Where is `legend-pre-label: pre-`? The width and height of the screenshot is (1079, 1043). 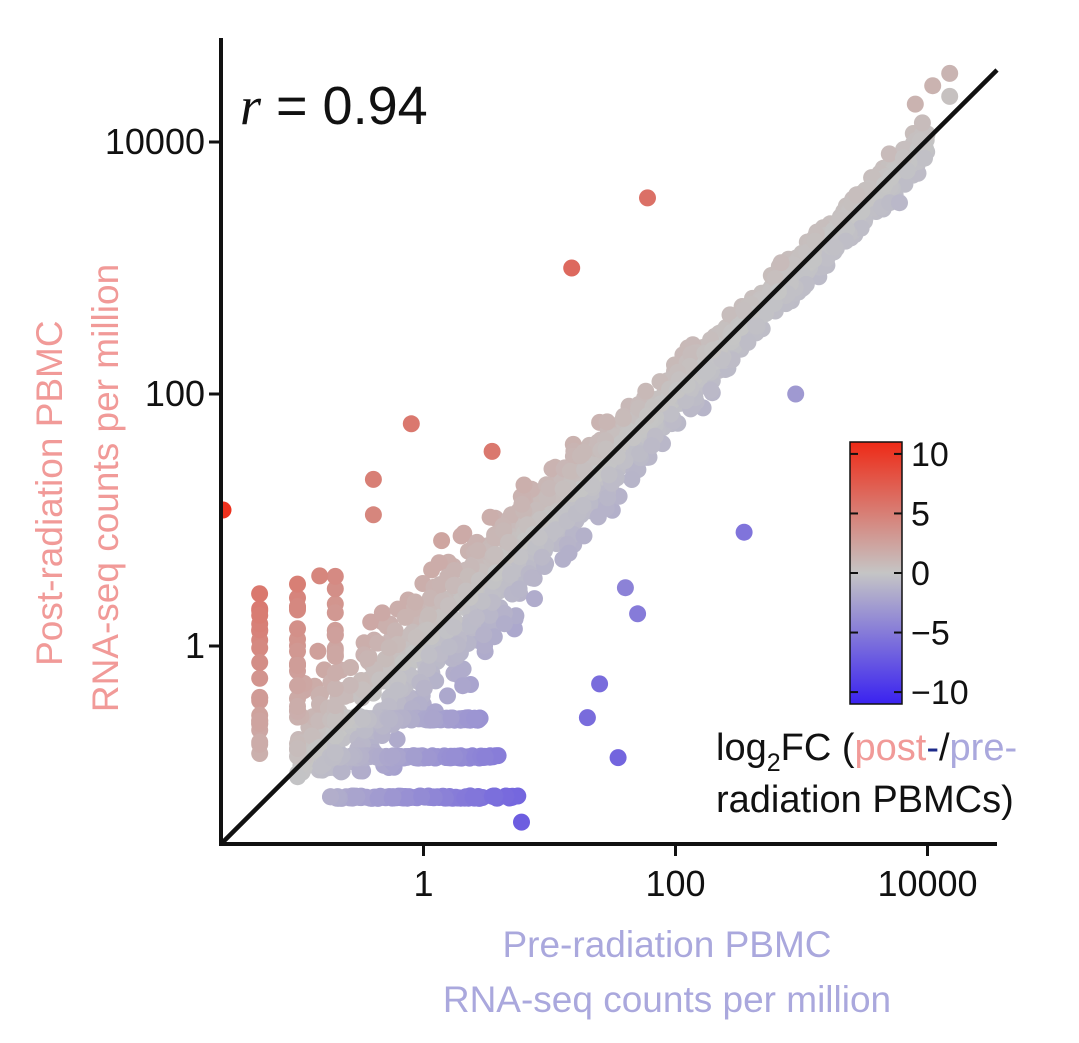
legend-pre-label: pre- is located at coordinates (984, 748).